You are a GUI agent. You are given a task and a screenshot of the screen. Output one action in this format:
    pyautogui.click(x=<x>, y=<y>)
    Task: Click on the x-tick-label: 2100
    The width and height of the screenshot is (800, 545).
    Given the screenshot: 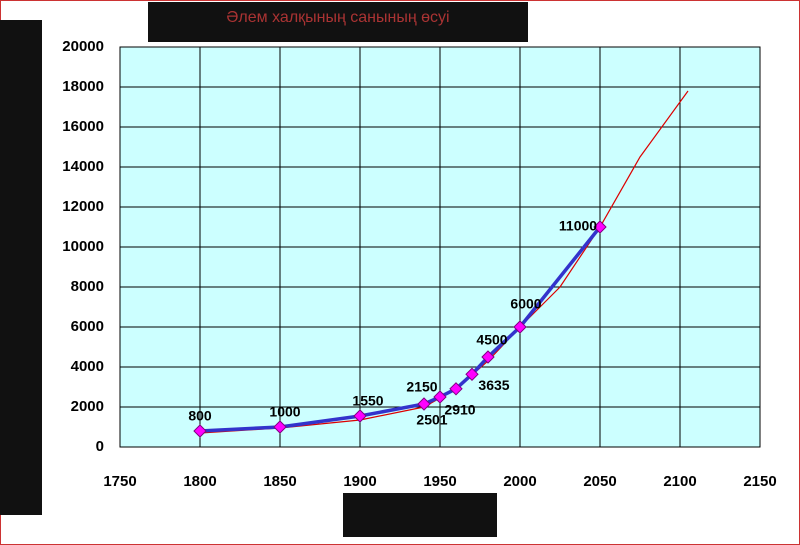 What is the action you would take?
    pyautogui.click(x=679, y=481)
    